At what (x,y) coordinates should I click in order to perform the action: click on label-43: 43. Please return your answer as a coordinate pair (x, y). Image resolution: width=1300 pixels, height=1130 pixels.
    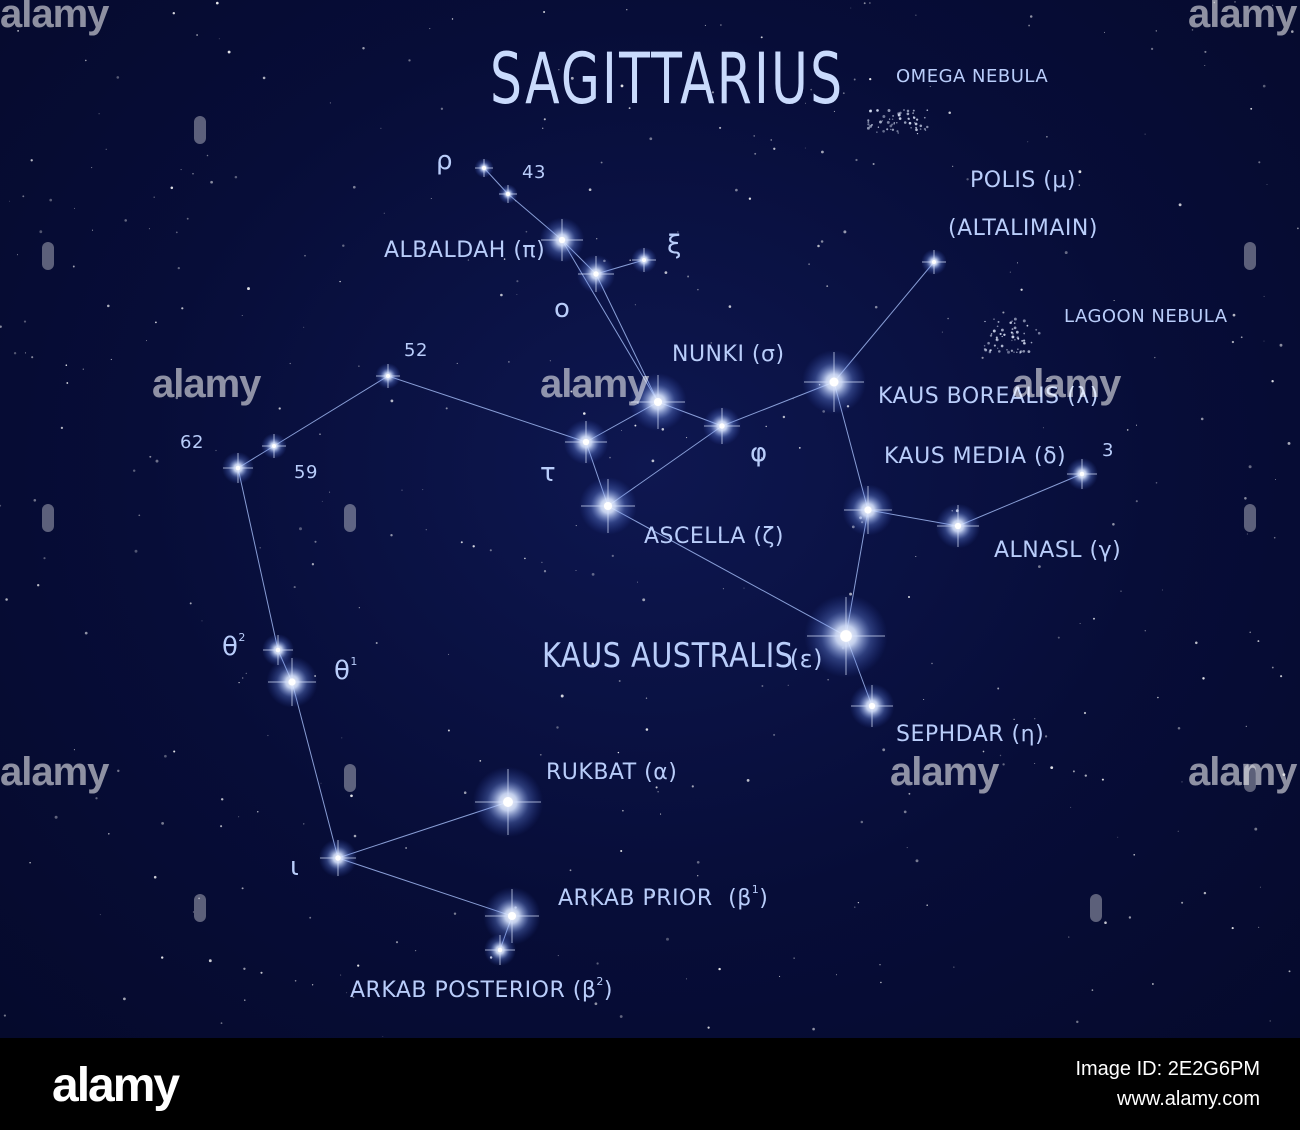
    Looking at the image, I should click on (534, 172).